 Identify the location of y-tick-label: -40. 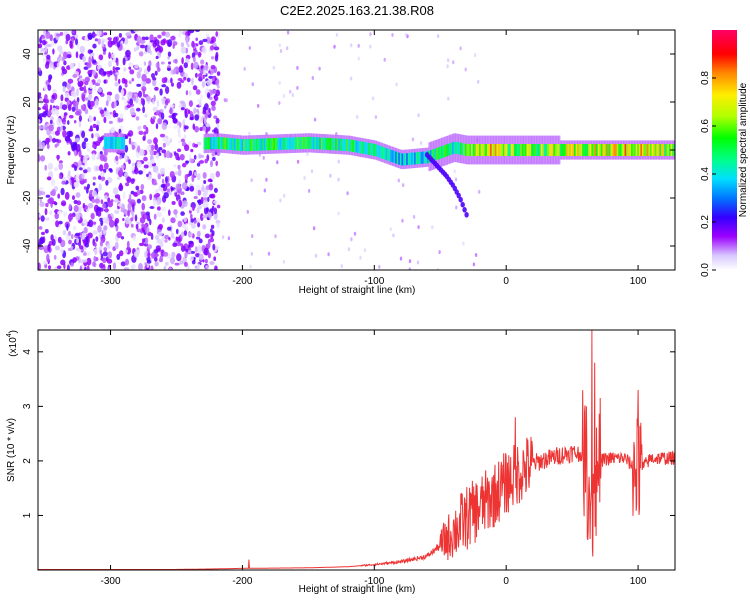
(27, 245).